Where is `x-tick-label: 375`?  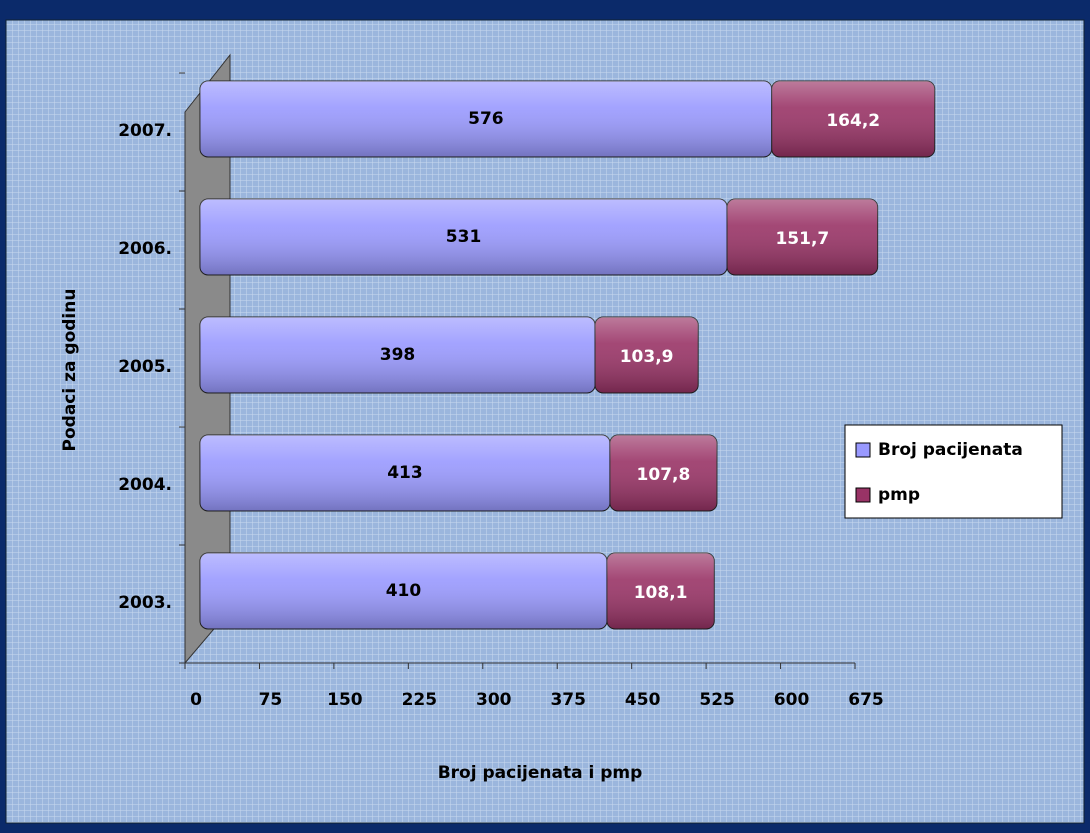
x-tick-label: 375 is located at coordinates (568, 700).